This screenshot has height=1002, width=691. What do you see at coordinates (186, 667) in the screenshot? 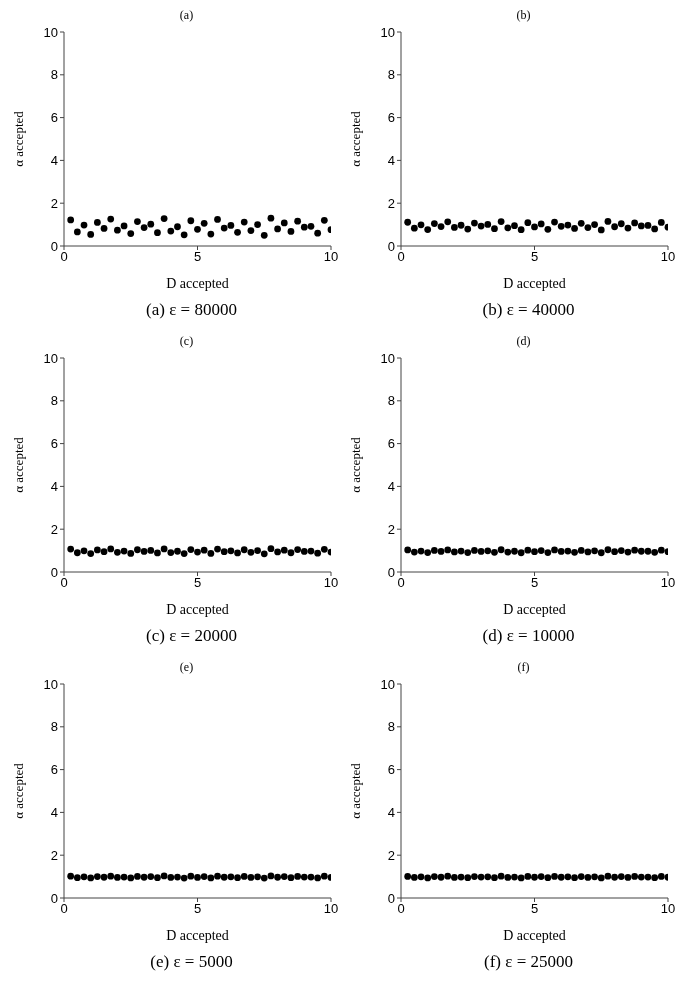
I see `chart-title: (e)` at bounding box center [186, 667].